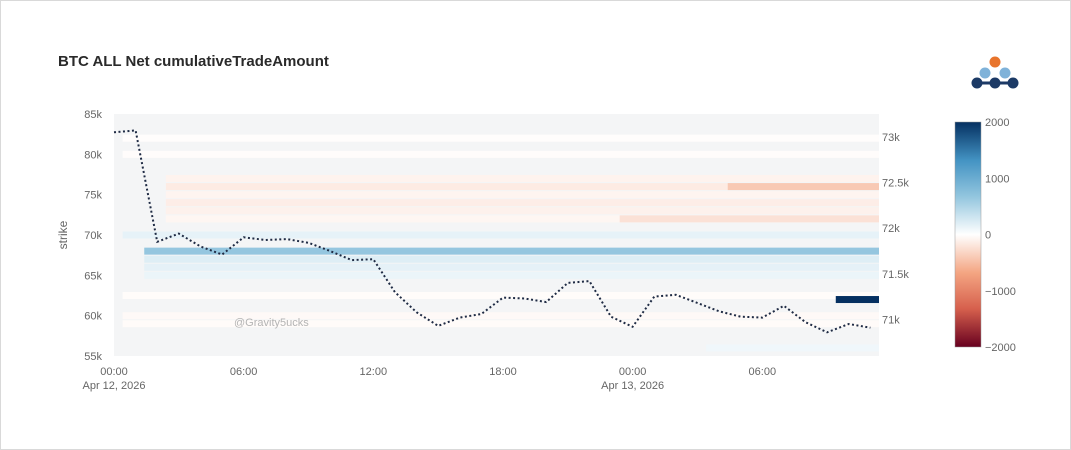 The width and height of the screenshot is (1071, 450). Describe the element at coordinates (503, 372) in the screenshot. I see `x-tick-label: 18:00` at that location.